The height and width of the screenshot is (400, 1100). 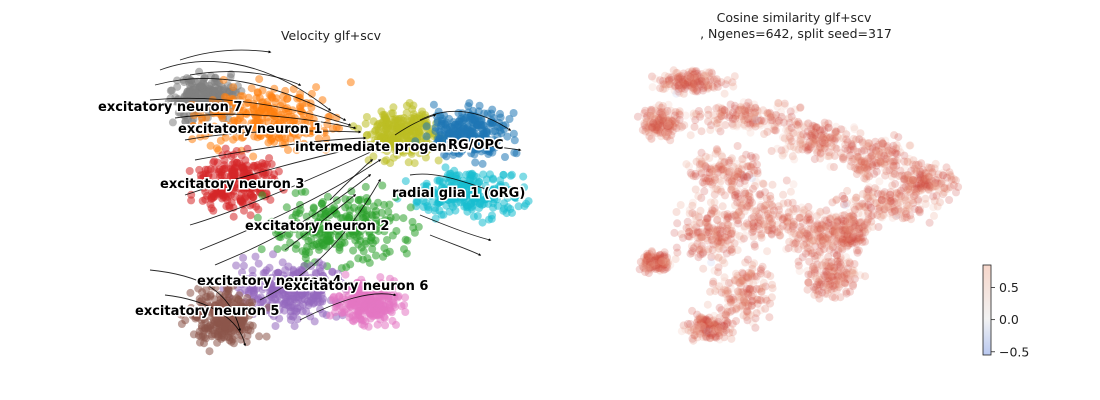 I want to click on colorbar: 0.5 0.0 −0.5, so click(x=1005, y=311).